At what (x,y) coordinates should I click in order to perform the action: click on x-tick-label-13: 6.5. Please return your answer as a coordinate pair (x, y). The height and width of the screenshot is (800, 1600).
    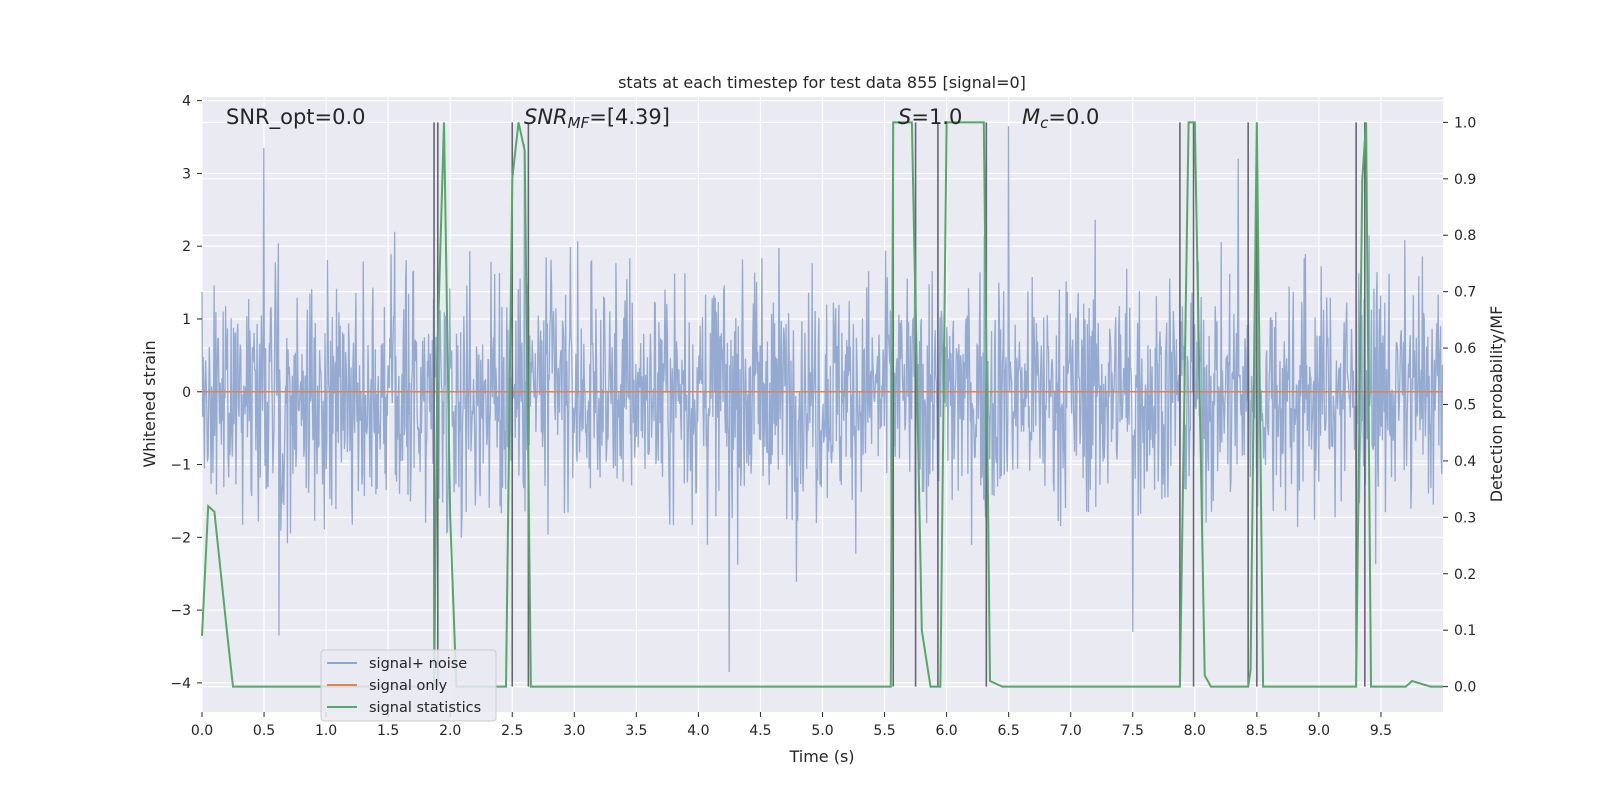
    Looking at the image, I should click on (1009, 731).